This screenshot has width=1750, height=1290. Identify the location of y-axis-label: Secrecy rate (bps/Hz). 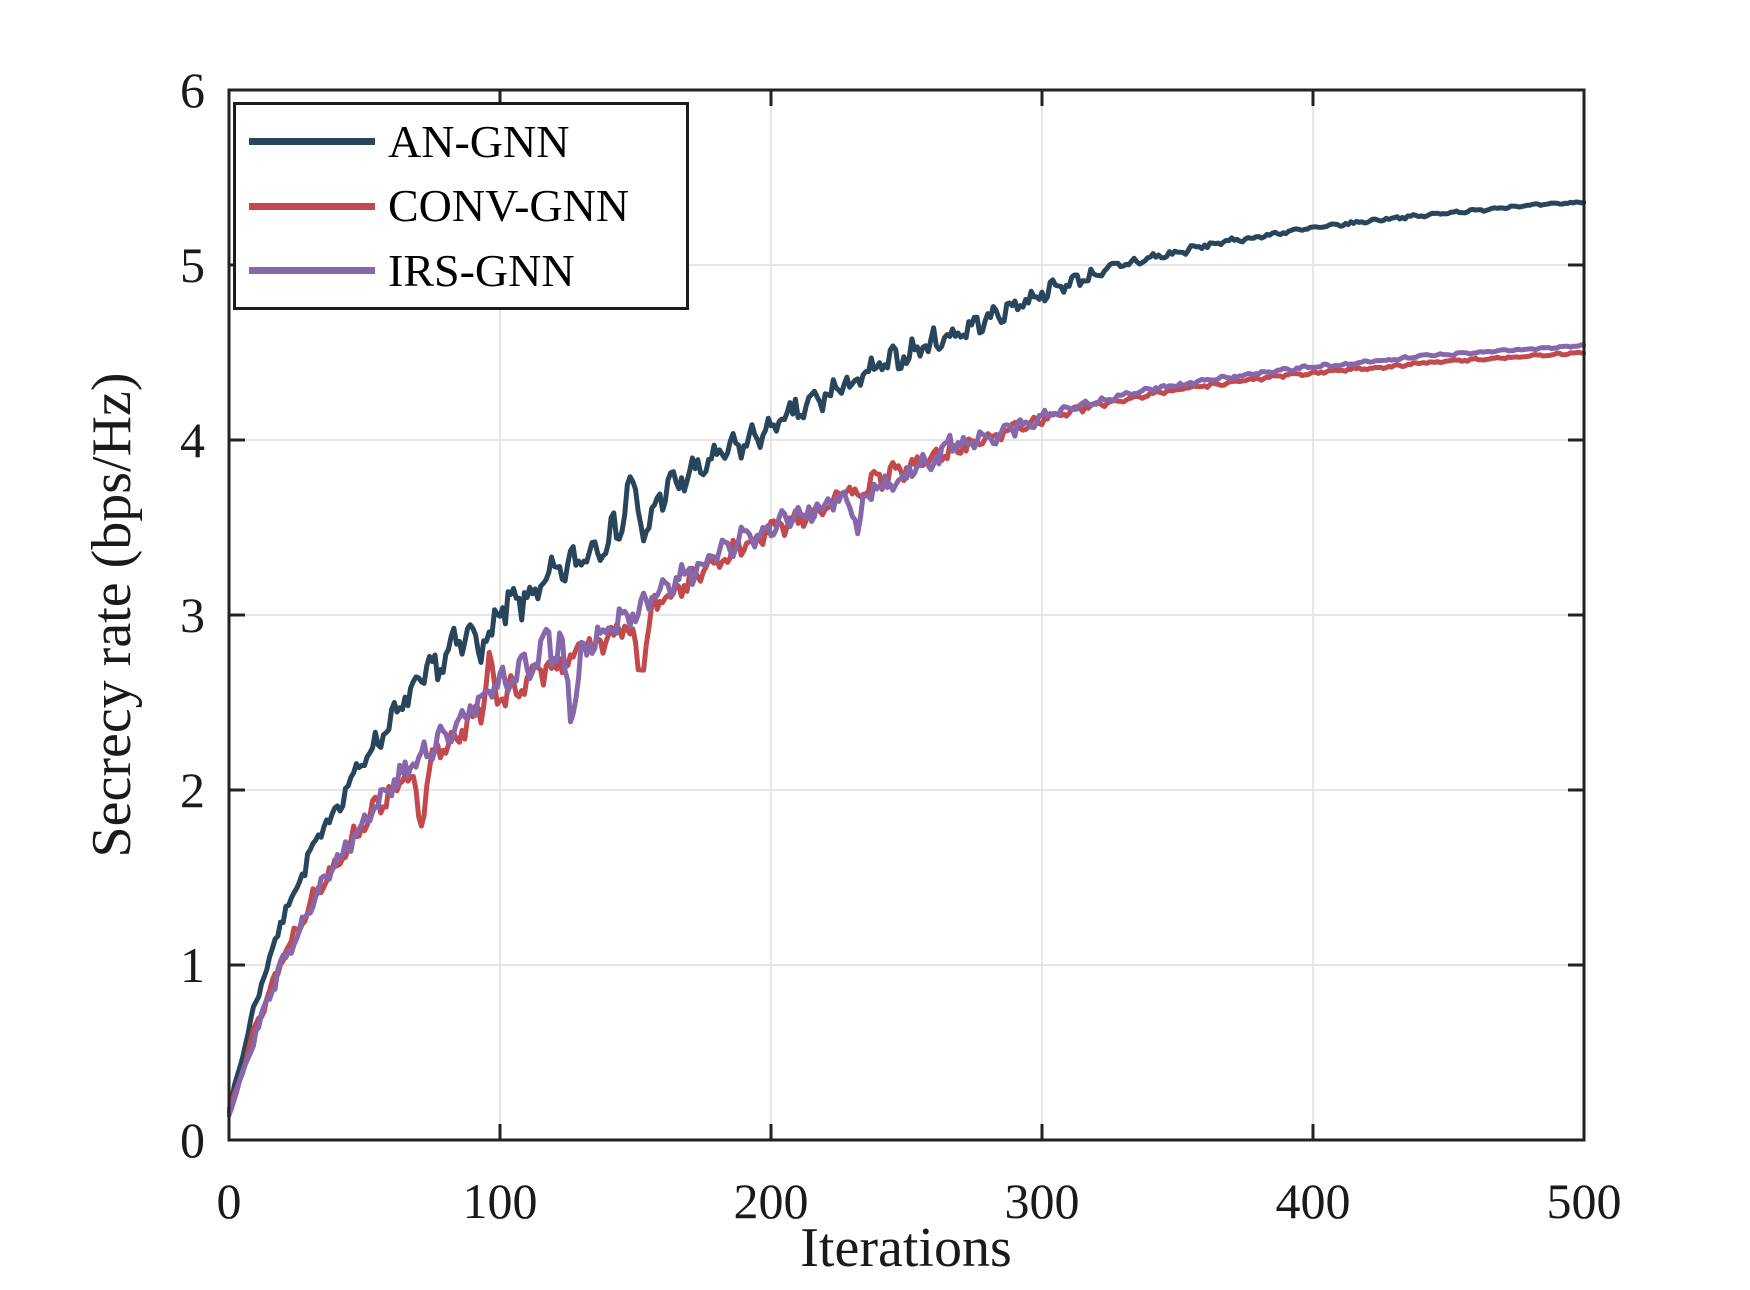
(112, 615).